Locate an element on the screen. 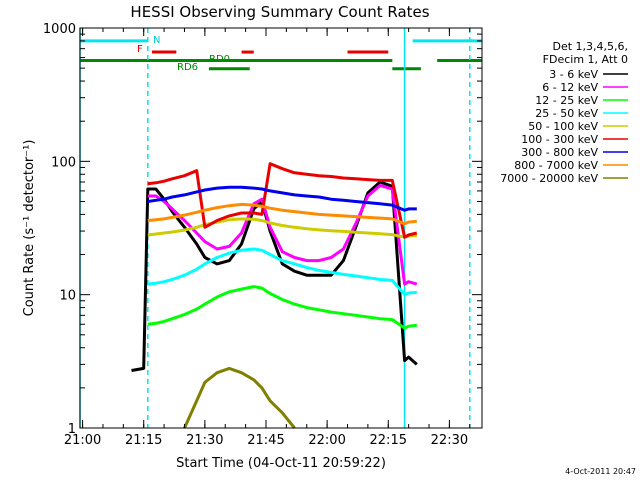 The image size is (640, 480). legend-header-line-1: Det 1,3,4,5,6, is located at coordinates (590, 46).